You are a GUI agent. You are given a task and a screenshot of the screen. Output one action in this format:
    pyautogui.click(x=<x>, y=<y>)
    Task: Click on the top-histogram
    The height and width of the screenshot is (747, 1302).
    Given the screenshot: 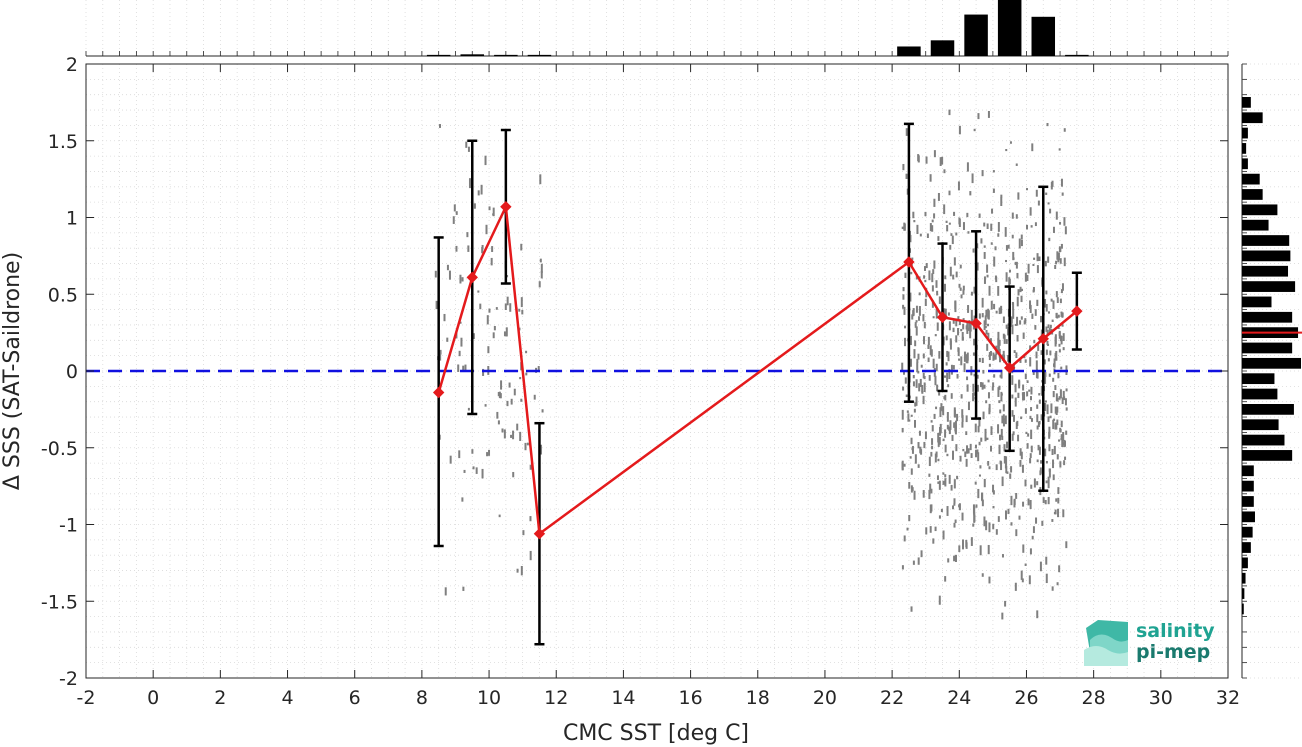 What is the action you would take?
    pyautogui.click(x=657, y=28)
    